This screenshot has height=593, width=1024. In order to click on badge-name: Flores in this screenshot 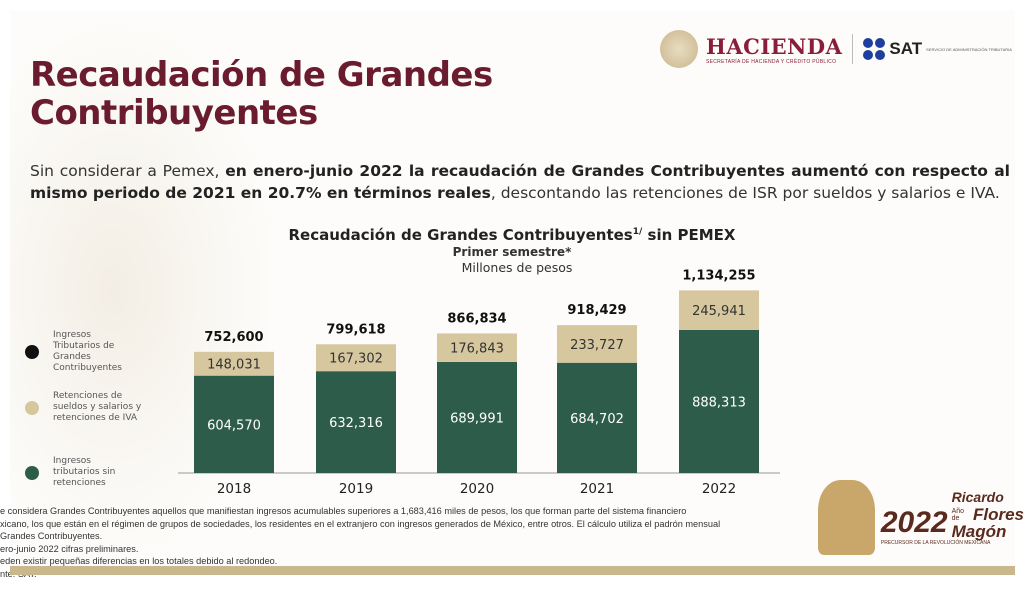, I will do `click(998, 514)`.